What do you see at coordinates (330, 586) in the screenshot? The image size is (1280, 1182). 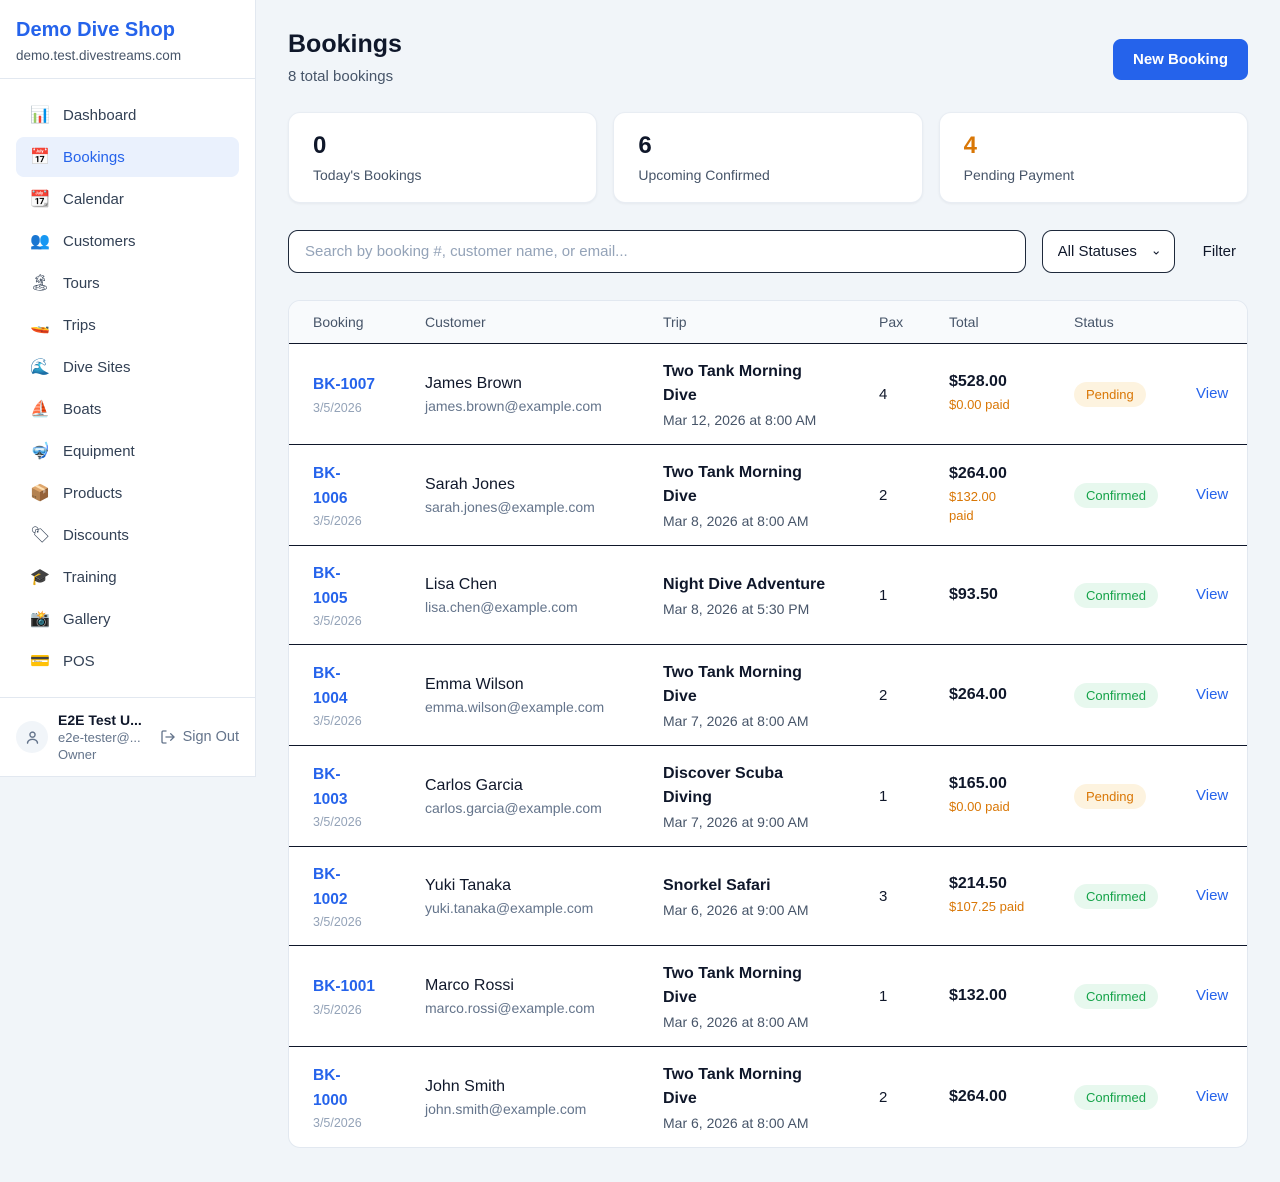 I see `booking-id-link: BK- 1005` at bounding box center [330, 586].